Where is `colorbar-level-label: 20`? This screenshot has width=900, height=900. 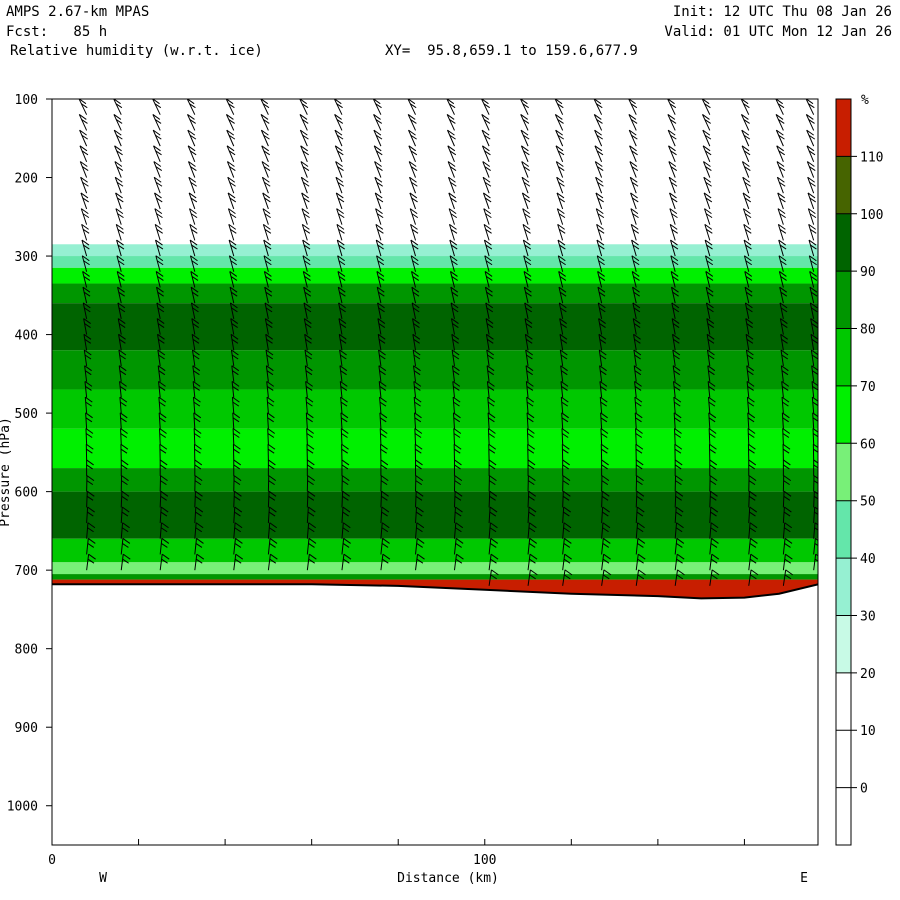 colorbar-level-label: 20 is located at coordinates (868, 674).